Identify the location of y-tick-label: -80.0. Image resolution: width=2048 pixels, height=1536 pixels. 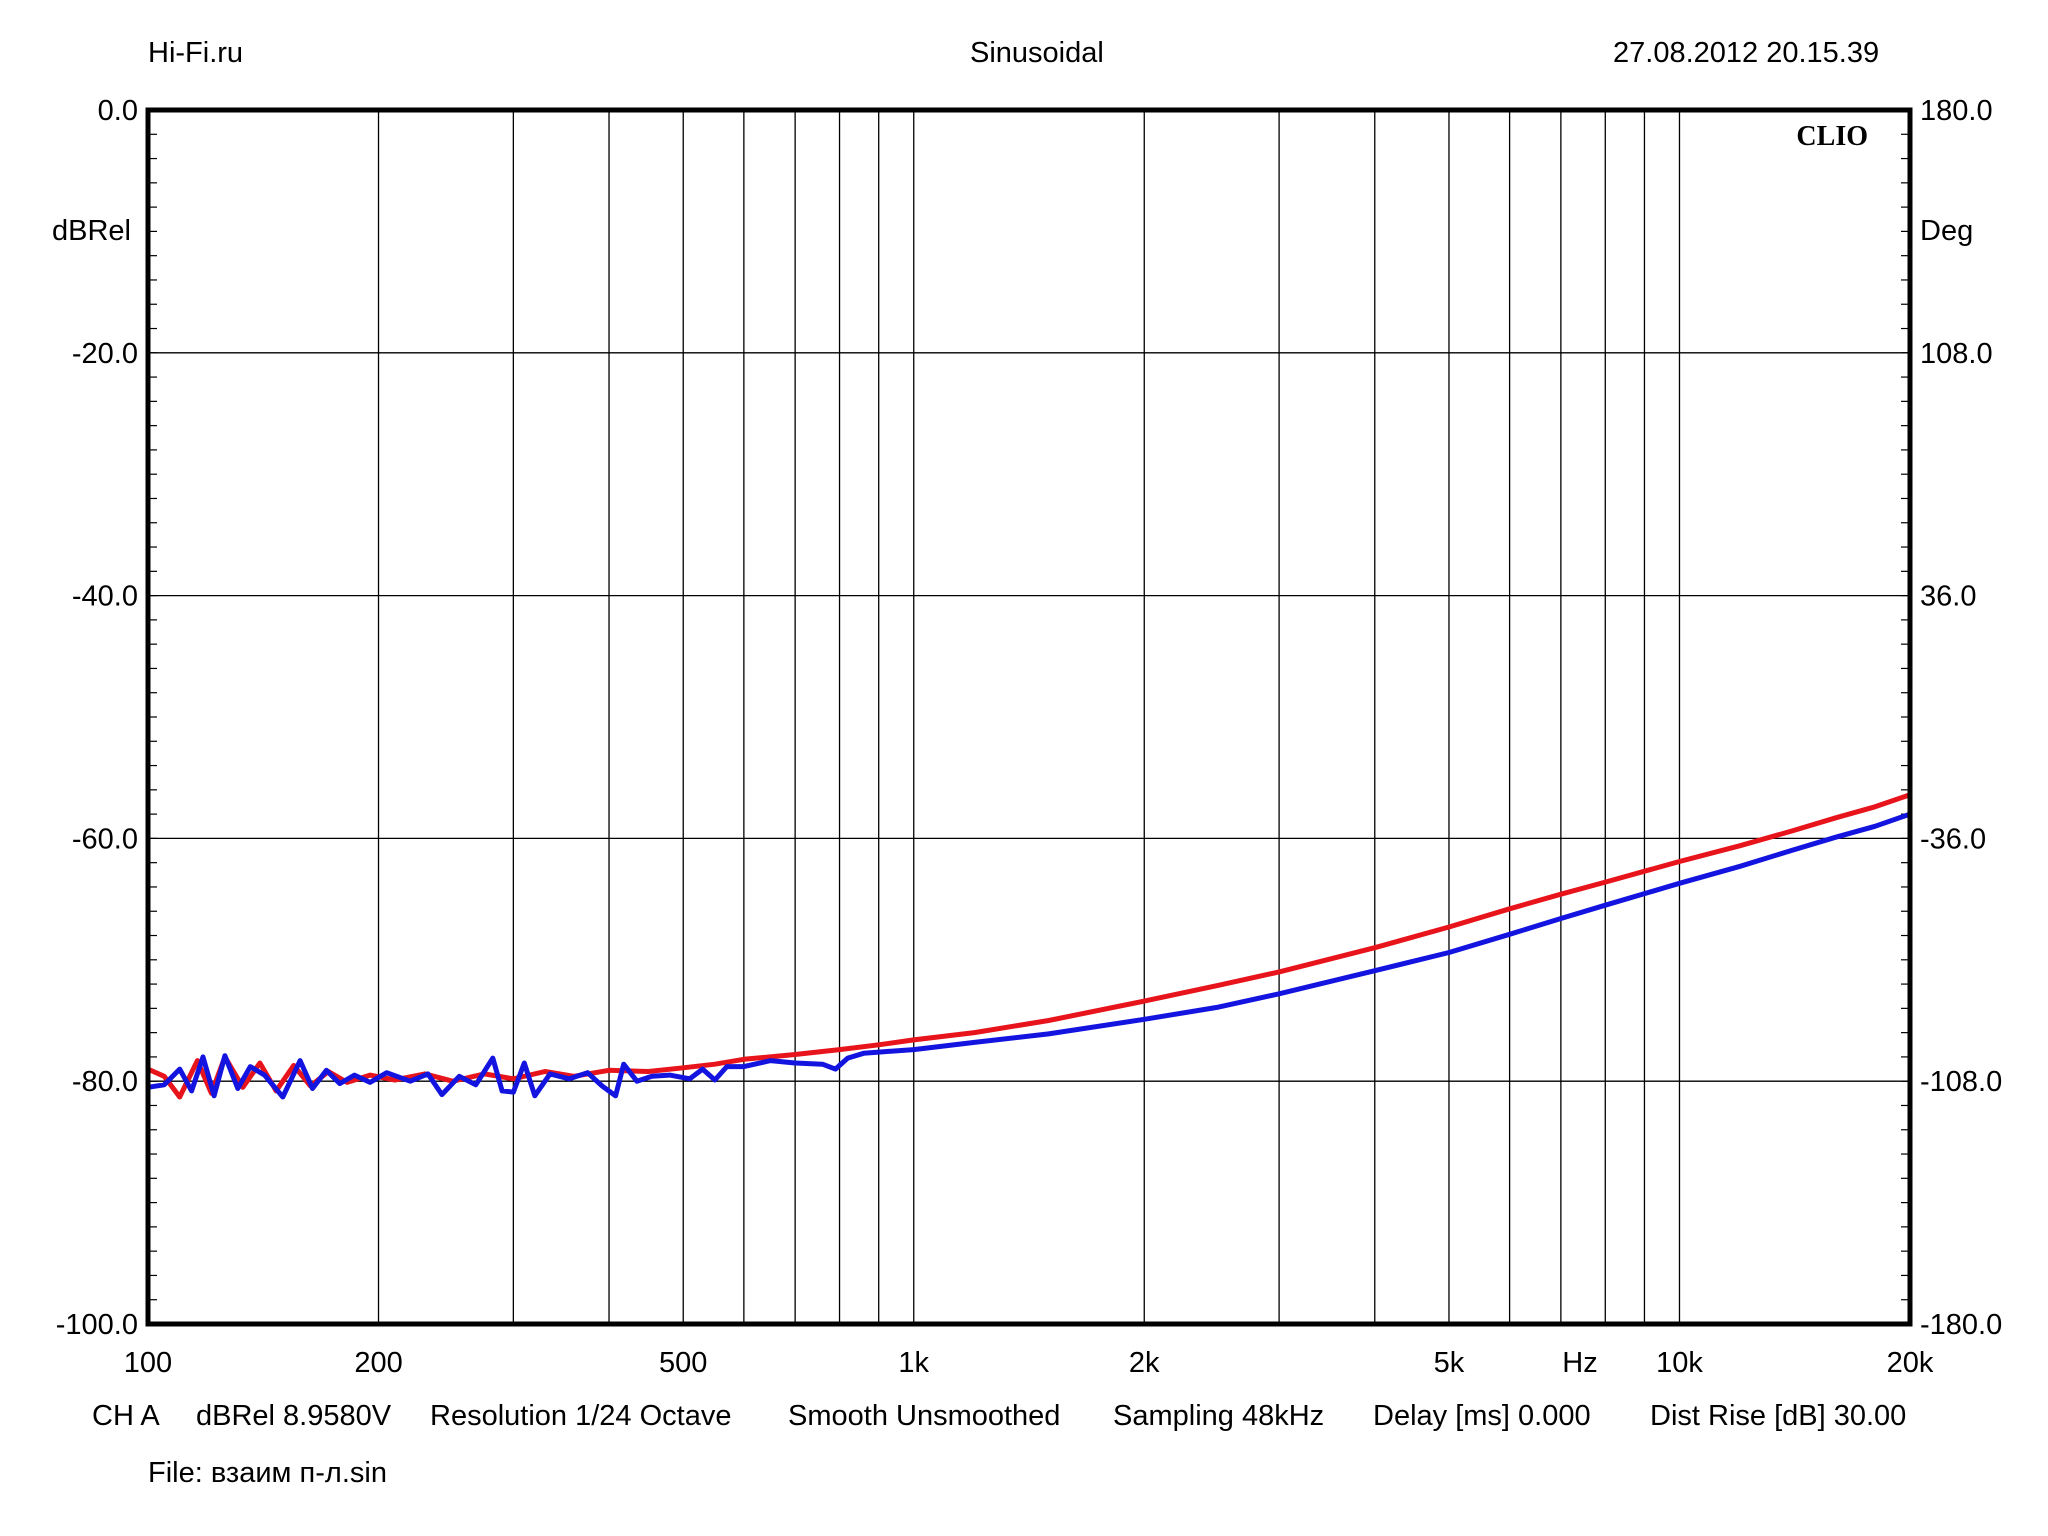
(105, 1082).